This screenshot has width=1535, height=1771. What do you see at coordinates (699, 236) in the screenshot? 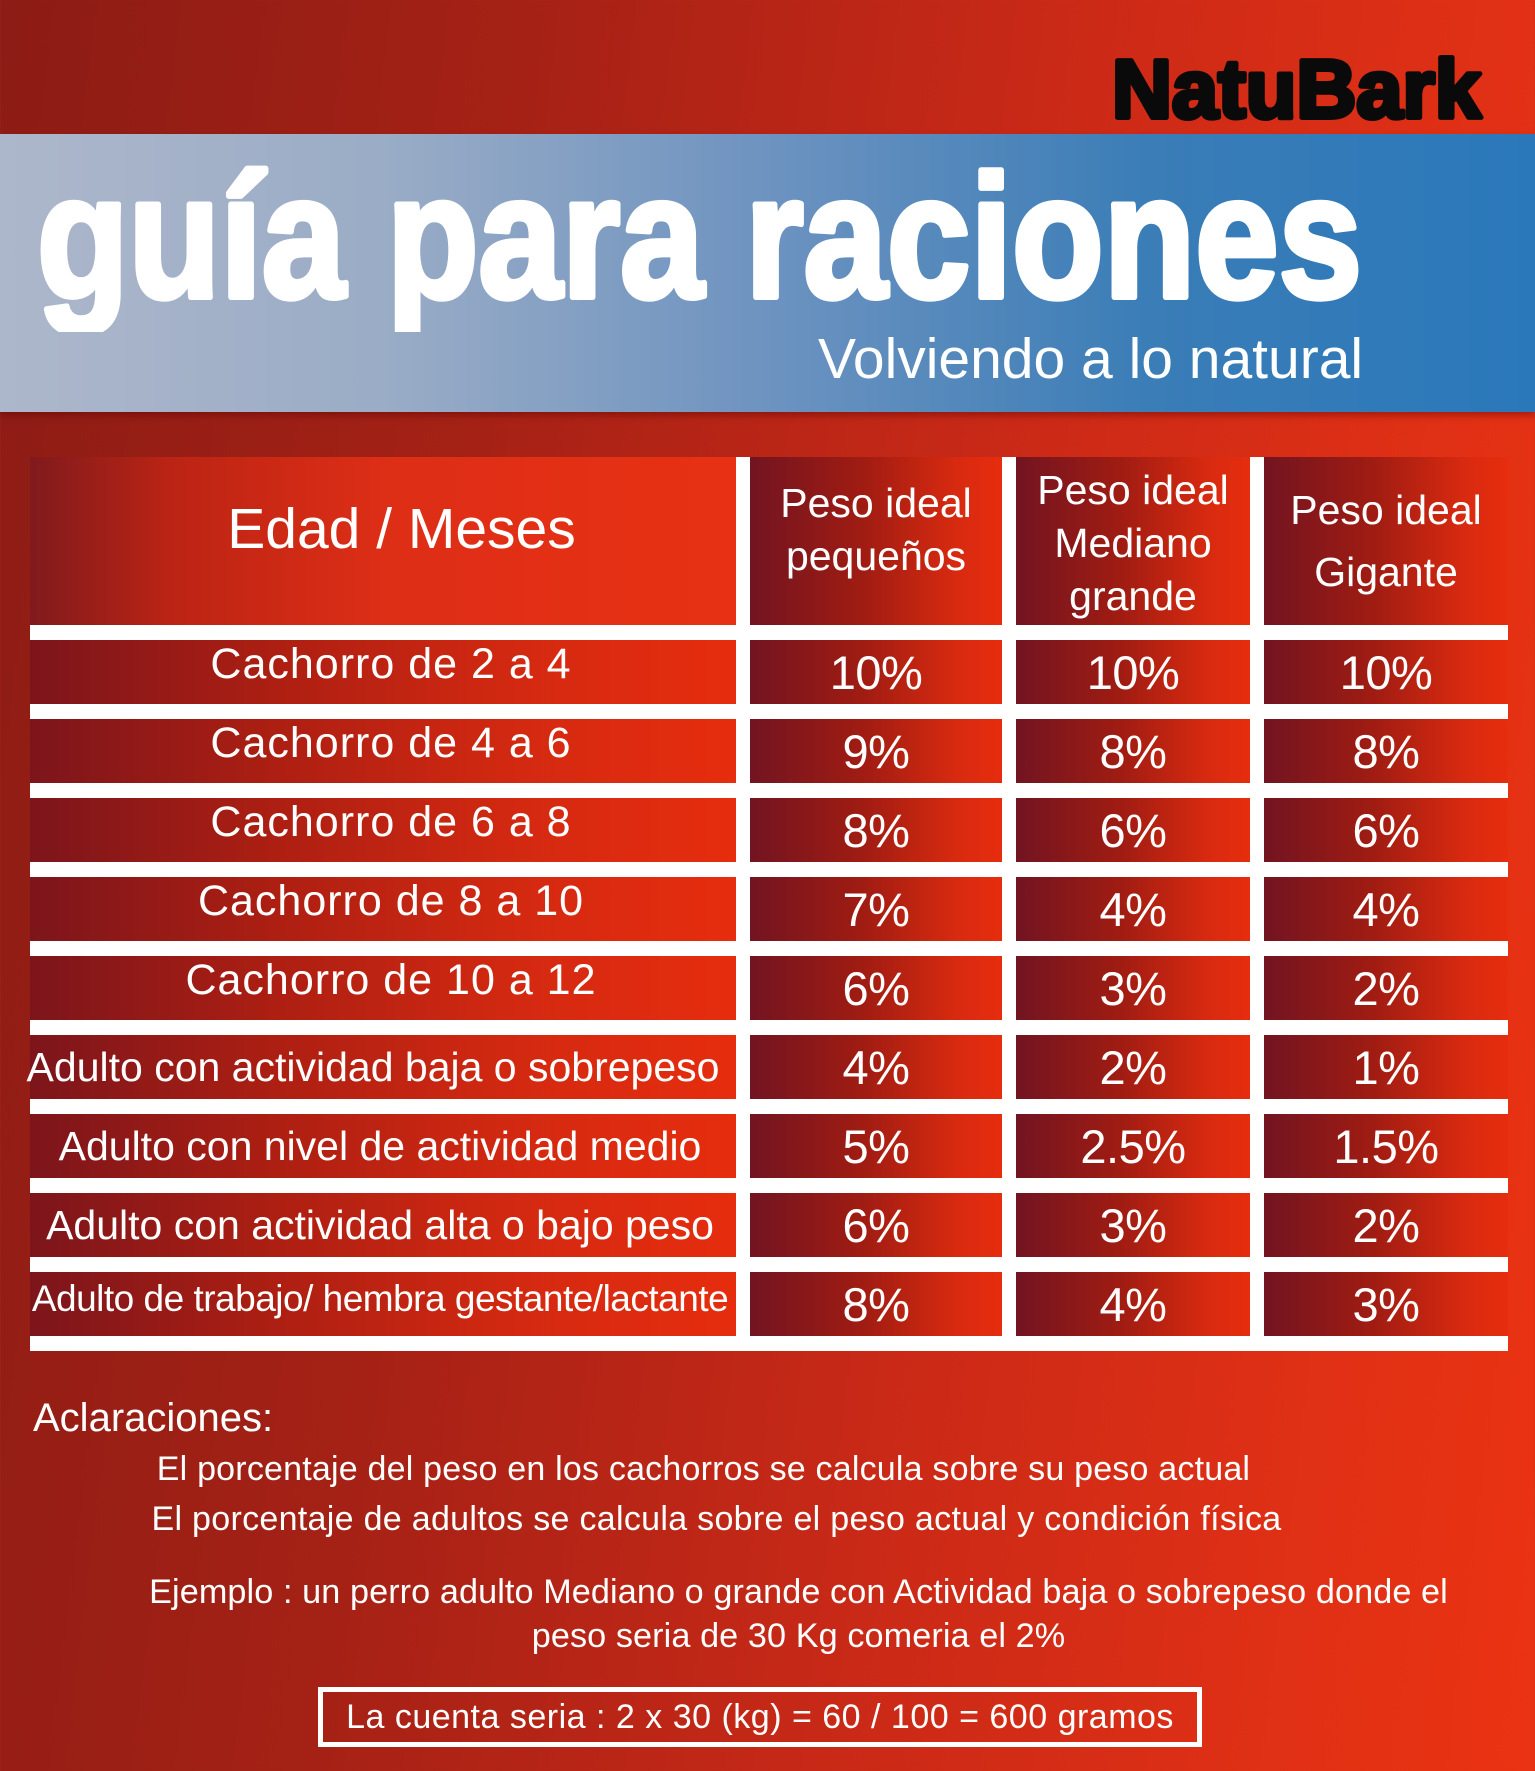
I see `svg-text: guía para raciones` at bounding box center [699, 236].